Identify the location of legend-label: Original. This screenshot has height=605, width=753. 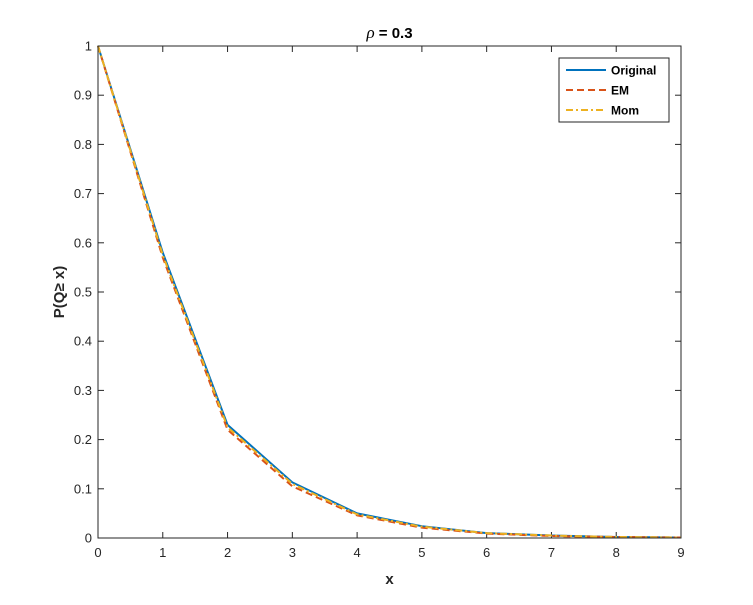
(633, 71).